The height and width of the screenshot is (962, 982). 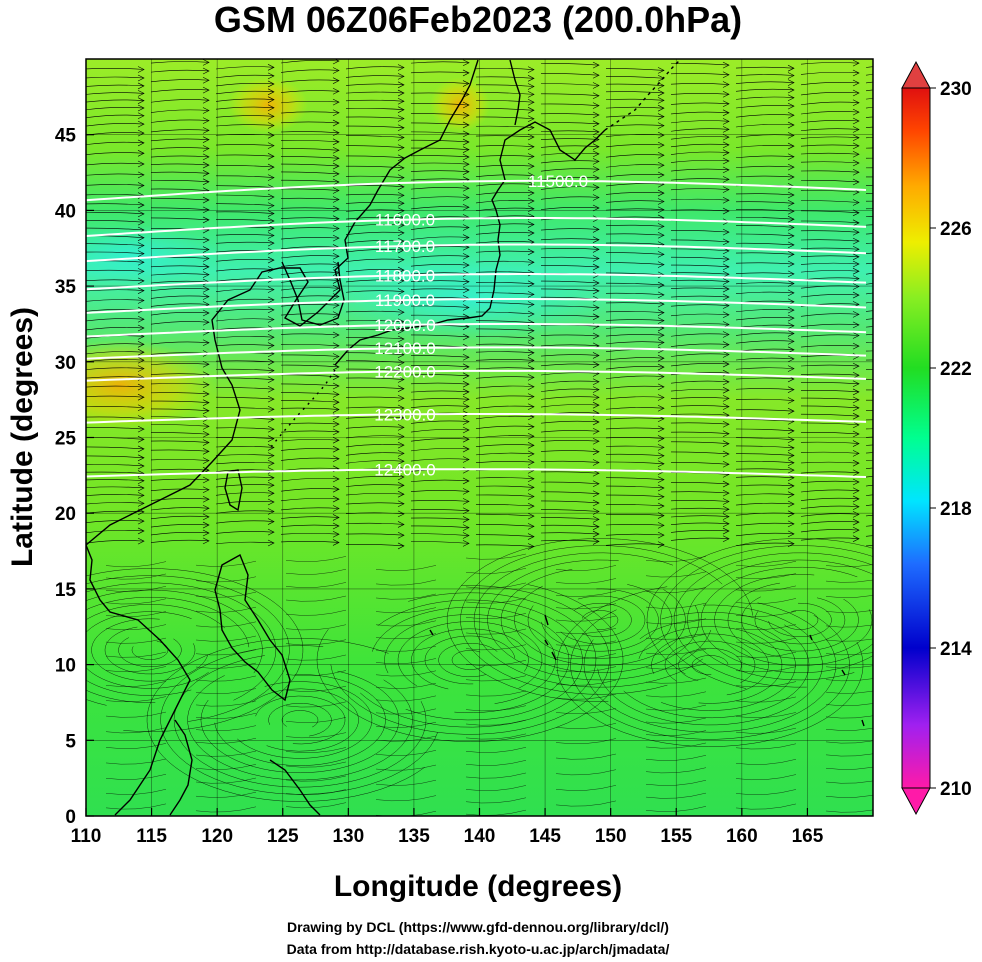 I want to click on x-tick-label: 135, so click(x=414, y=836).